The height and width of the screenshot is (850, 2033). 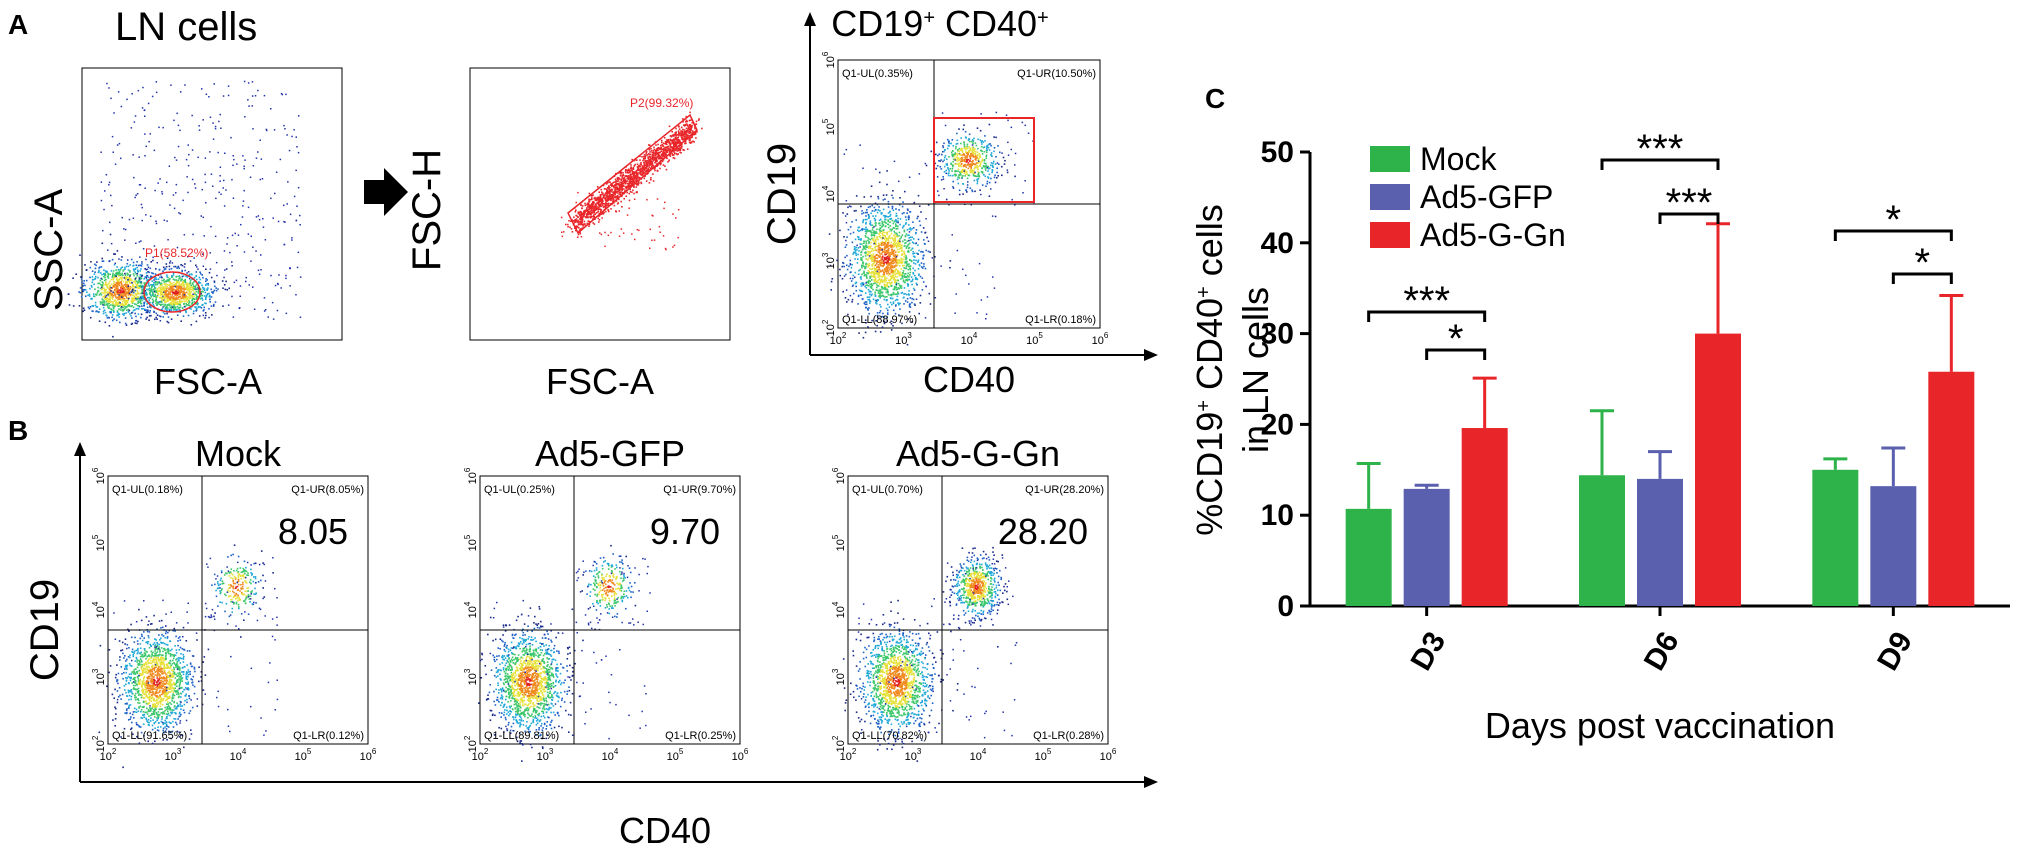 What do you see at coordinates (149, 736) in the screenshot?
I see `b-q-ll: Q1-LL(91.65%)` at bounding box center [149, 736].